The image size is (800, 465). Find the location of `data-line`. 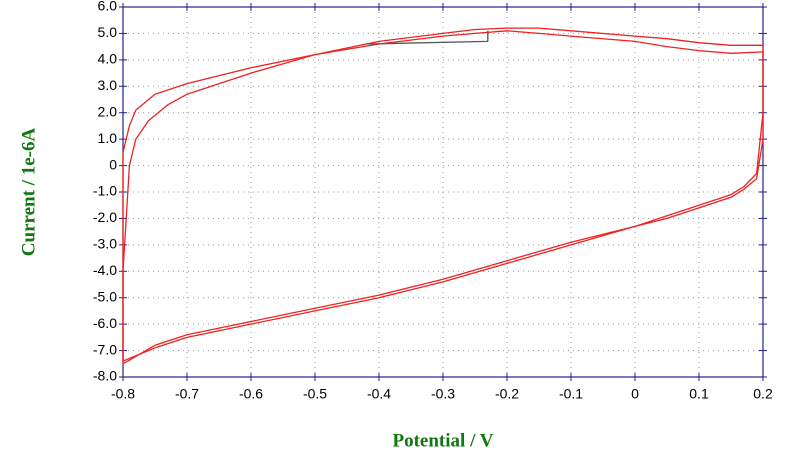

data-line is located at coordinates (427, 37).